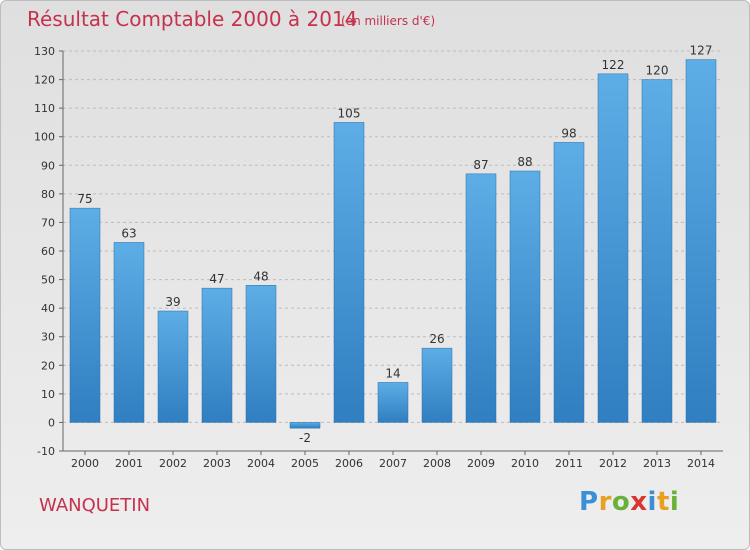 Image resolution: width=750 pixels, height=550 pixels. I want to click on y-tick-label: 10, so click(48, 394).